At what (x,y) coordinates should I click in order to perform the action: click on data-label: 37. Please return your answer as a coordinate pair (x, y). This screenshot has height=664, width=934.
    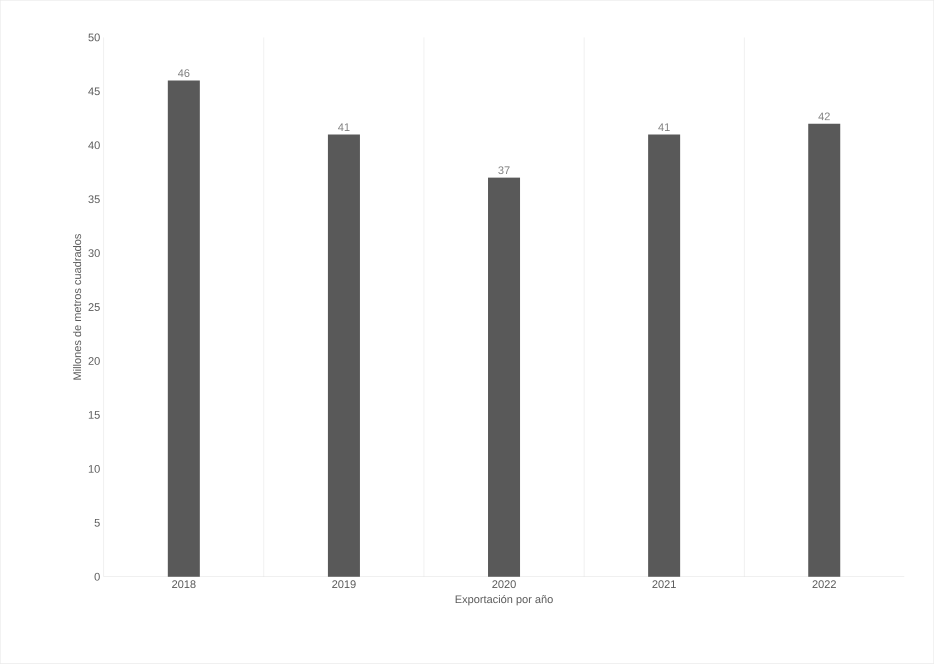
    Looking at the image, I should click on (504, 170).